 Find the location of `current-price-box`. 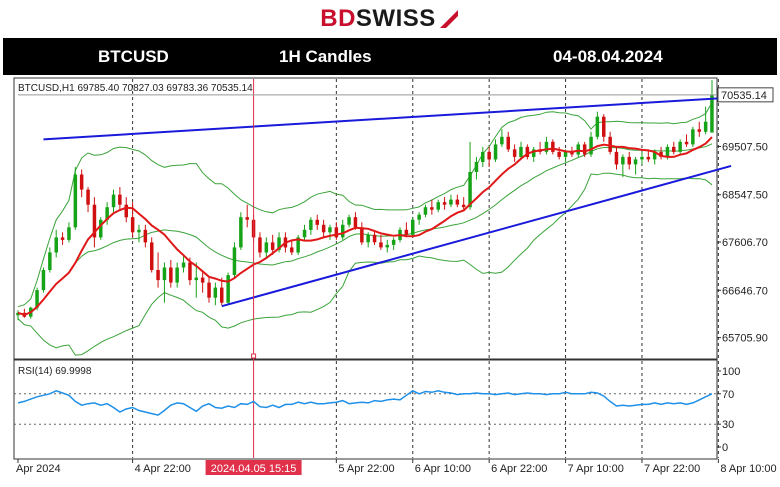

current-price-box is located at coordinates (745, 95).